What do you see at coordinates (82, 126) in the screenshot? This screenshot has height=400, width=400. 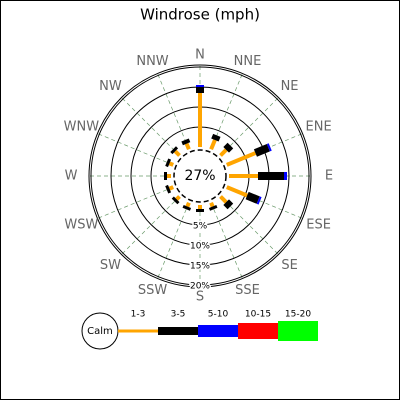 I see `direction-label: WNW` at bounding box center [82, 126].